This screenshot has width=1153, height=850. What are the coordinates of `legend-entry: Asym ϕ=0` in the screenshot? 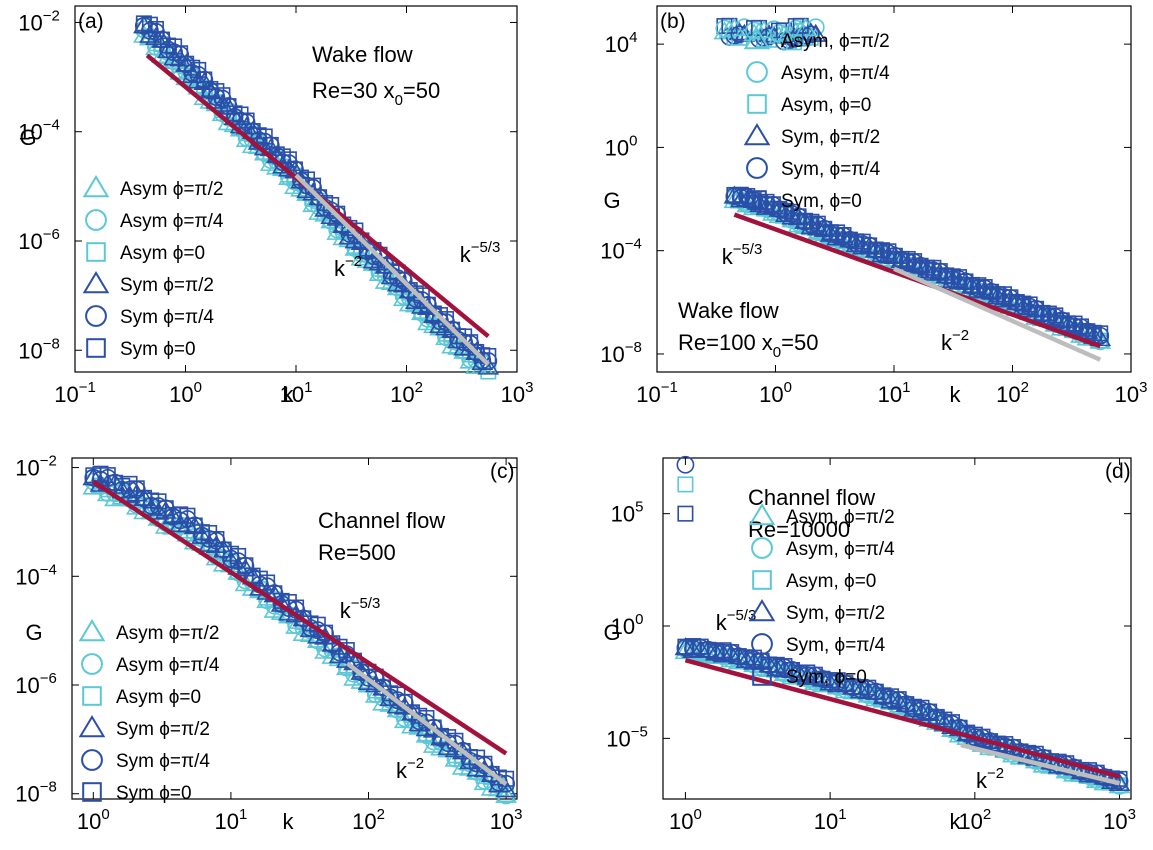 It's located at (158, 697).